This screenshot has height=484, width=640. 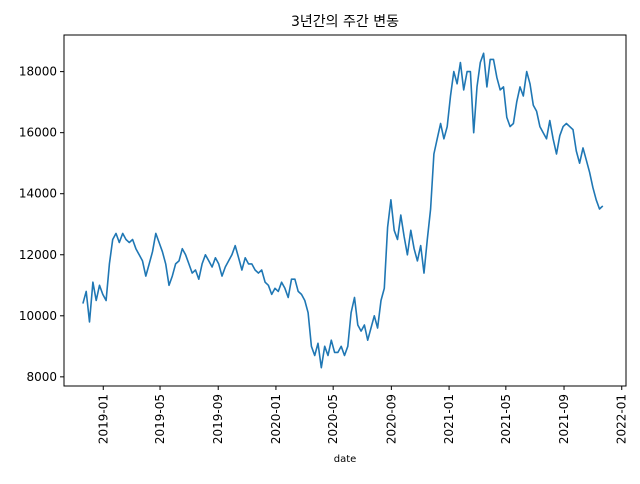 I want to click on y-axis: 8000 10000 12000 14000 16000 18000, so click(x=41, y=224).